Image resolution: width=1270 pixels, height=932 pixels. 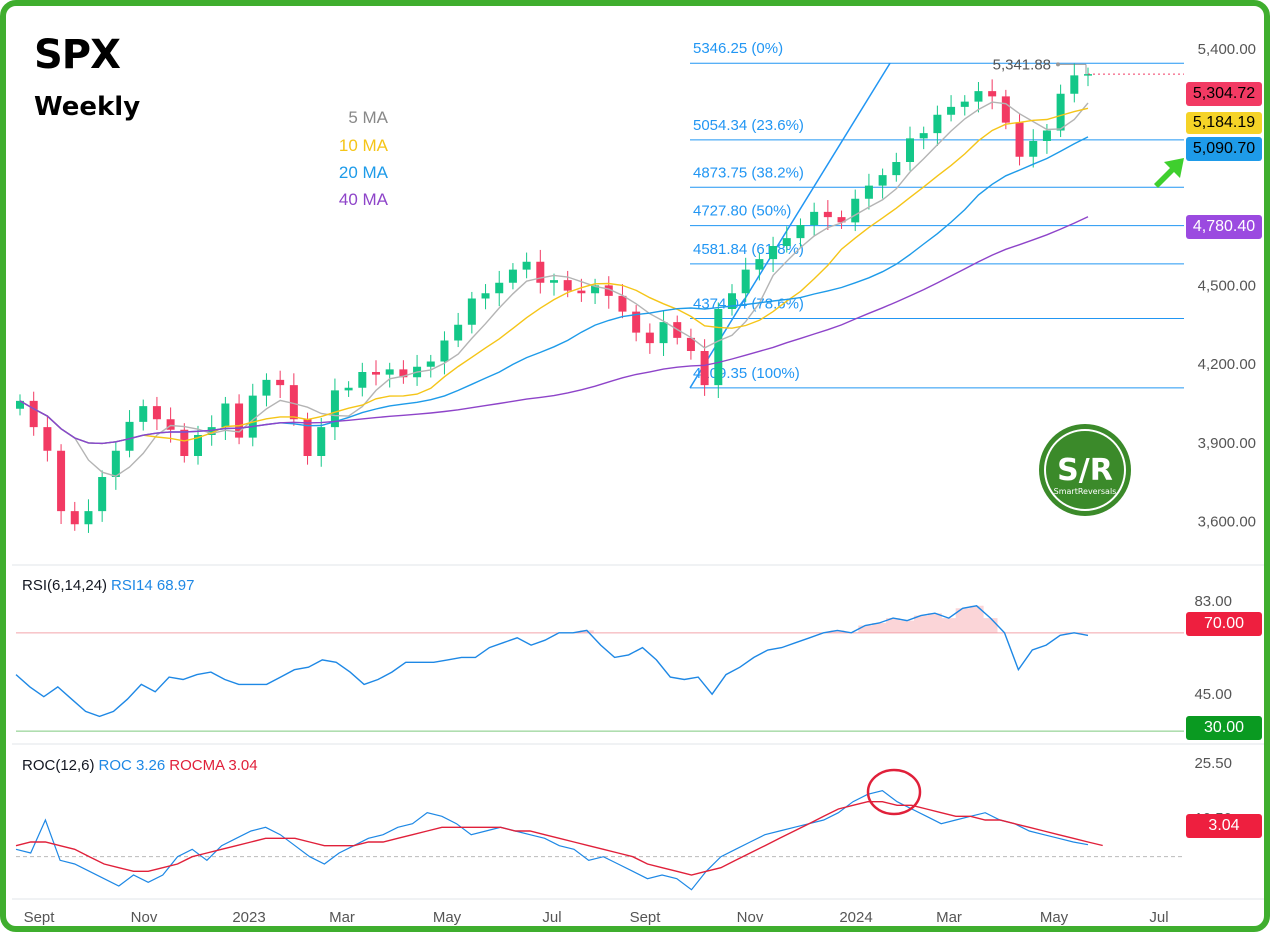 What do you see at coordinates (77, 55) in the screenshot?
I see `chart-title: SPX` at bounding box center [77, 55].